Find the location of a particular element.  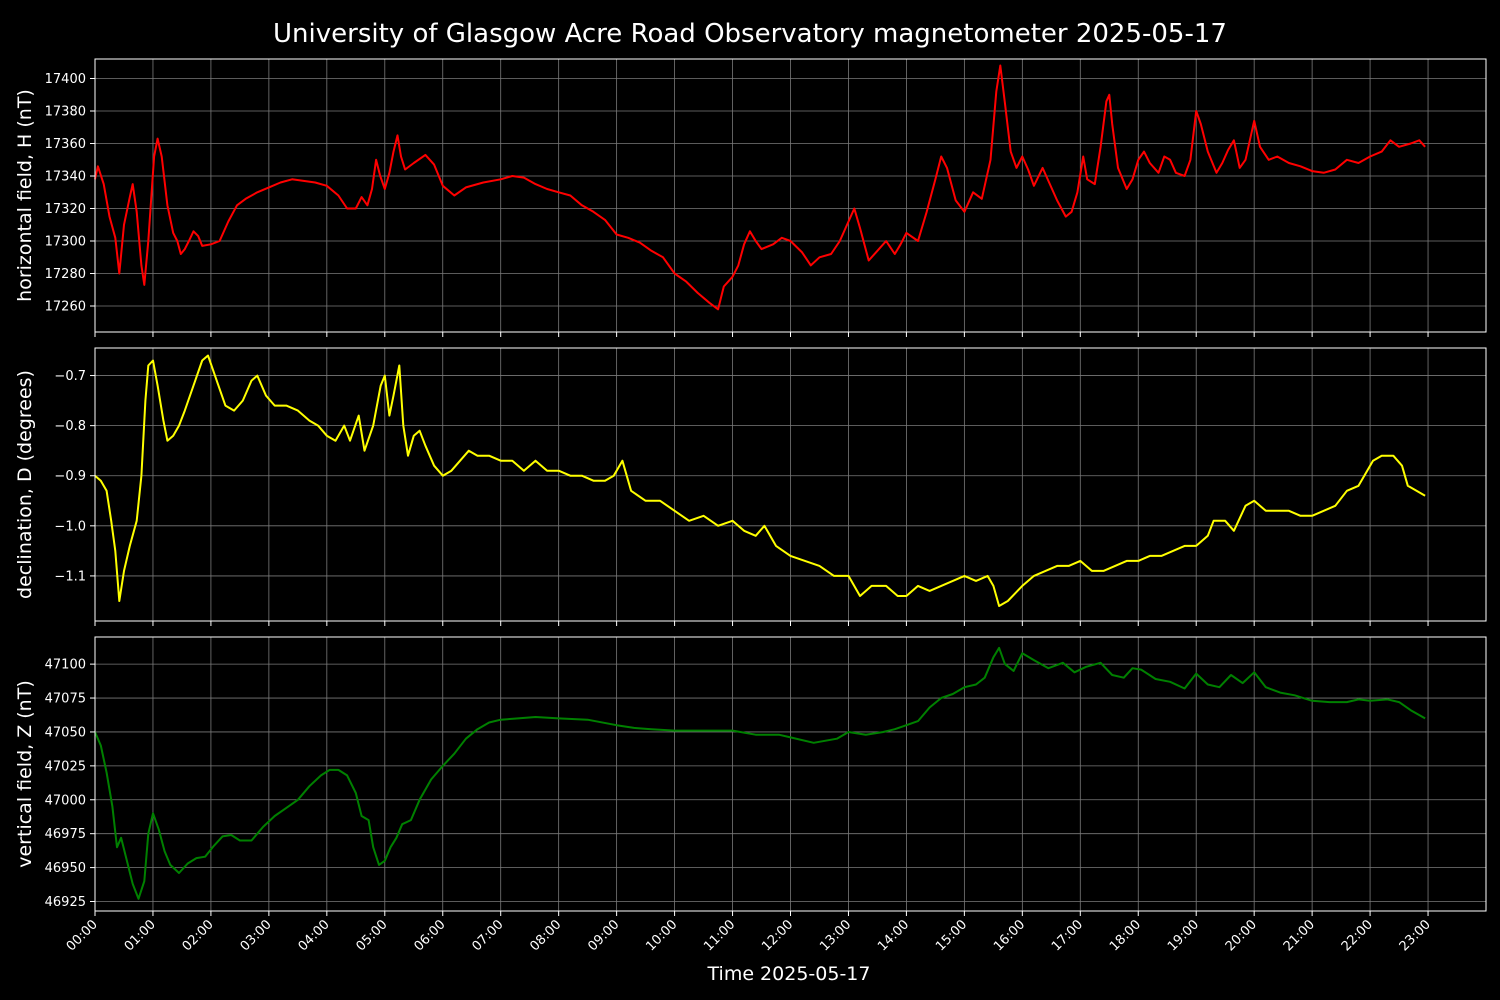

y-axis-label-D: declination, D (degrees) is located at coordinates (25, 484).